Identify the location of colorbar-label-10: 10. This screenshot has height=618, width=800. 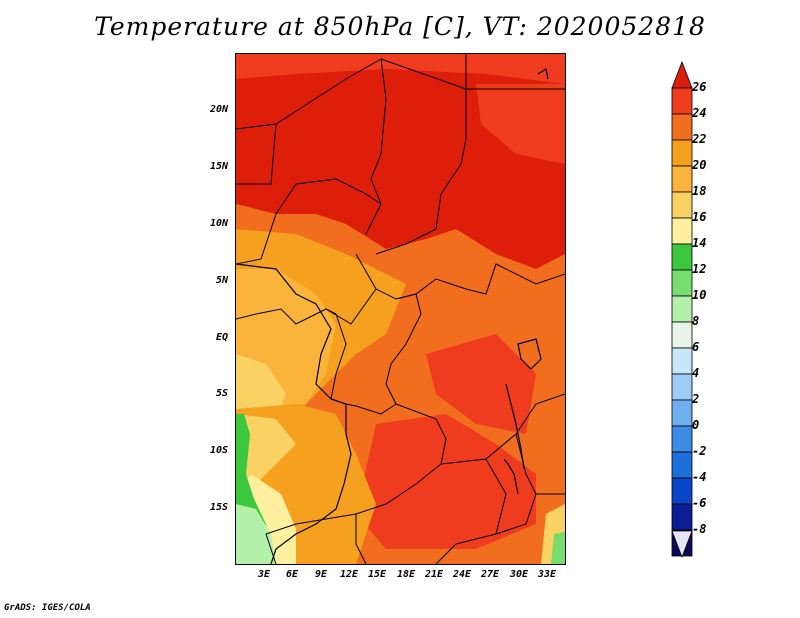
(699, 295).